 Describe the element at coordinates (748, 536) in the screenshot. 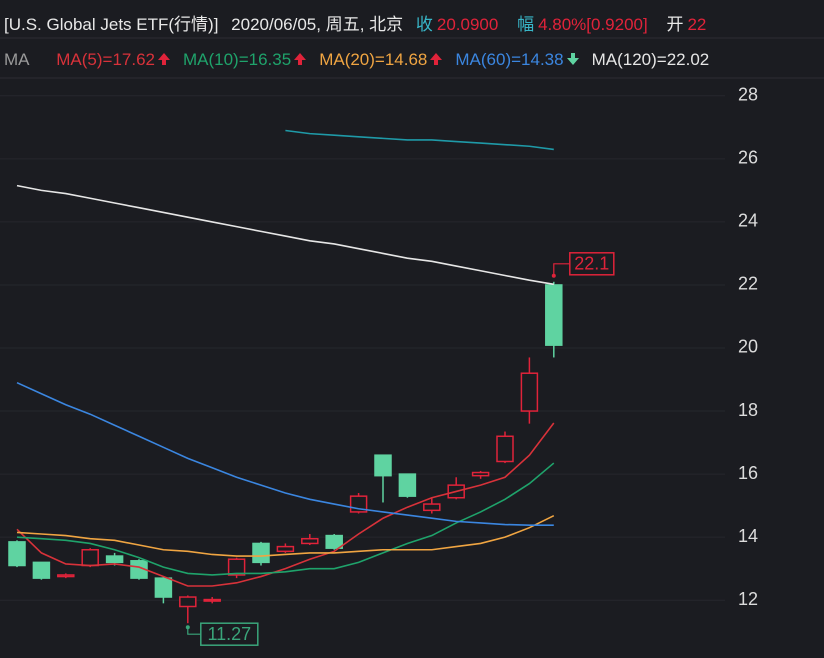

I see `y-tick-label: 14` at that location.